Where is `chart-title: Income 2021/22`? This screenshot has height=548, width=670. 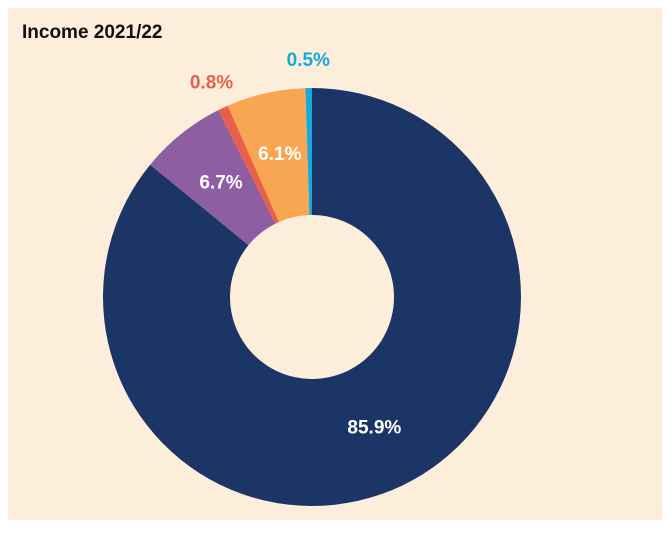
chart-title: Income 2021/22 is located at coordinates (92, 32).